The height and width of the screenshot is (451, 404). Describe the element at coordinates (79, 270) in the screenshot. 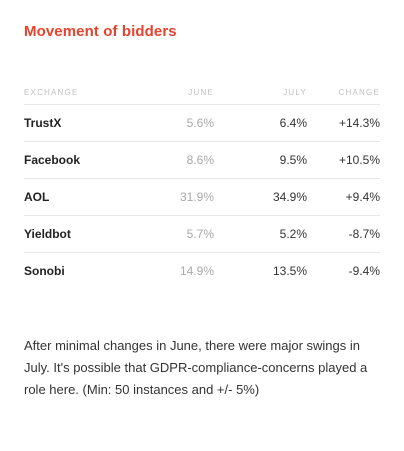

I see `exchange-cell: Sonobi` at that location.